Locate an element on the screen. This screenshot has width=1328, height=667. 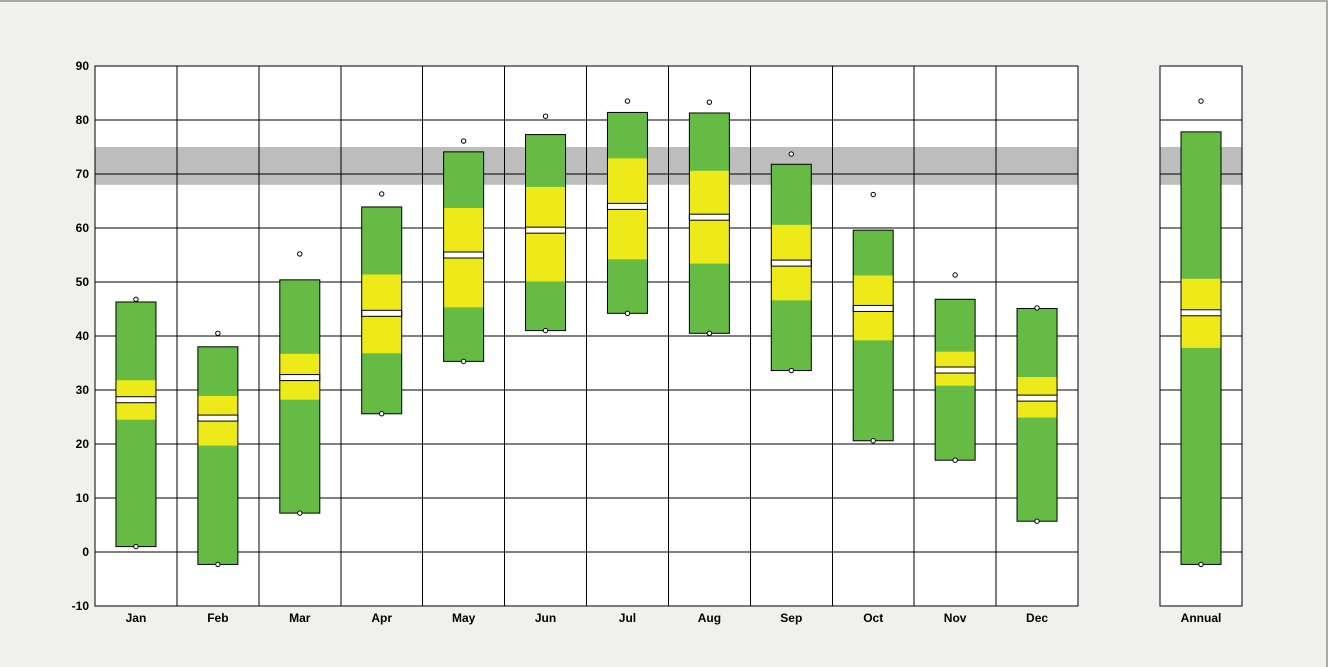
y-tick-label: 90 is located at coordinates (83, 66).